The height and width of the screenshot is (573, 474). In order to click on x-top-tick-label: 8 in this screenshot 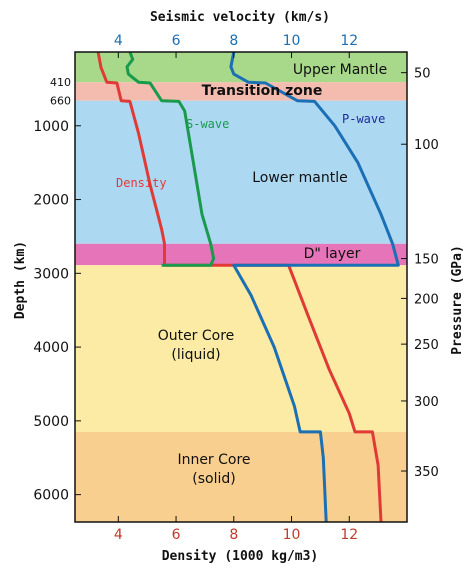, I will do `click(233, 41)`.